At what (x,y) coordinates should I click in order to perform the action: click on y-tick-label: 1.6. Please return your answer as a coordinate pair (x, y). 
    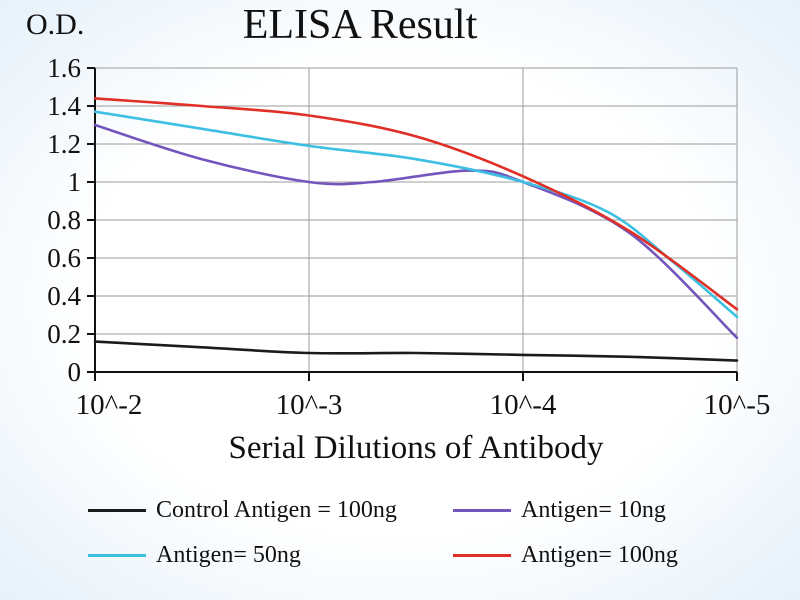
    Looking at the image, I should click on (64, 68).